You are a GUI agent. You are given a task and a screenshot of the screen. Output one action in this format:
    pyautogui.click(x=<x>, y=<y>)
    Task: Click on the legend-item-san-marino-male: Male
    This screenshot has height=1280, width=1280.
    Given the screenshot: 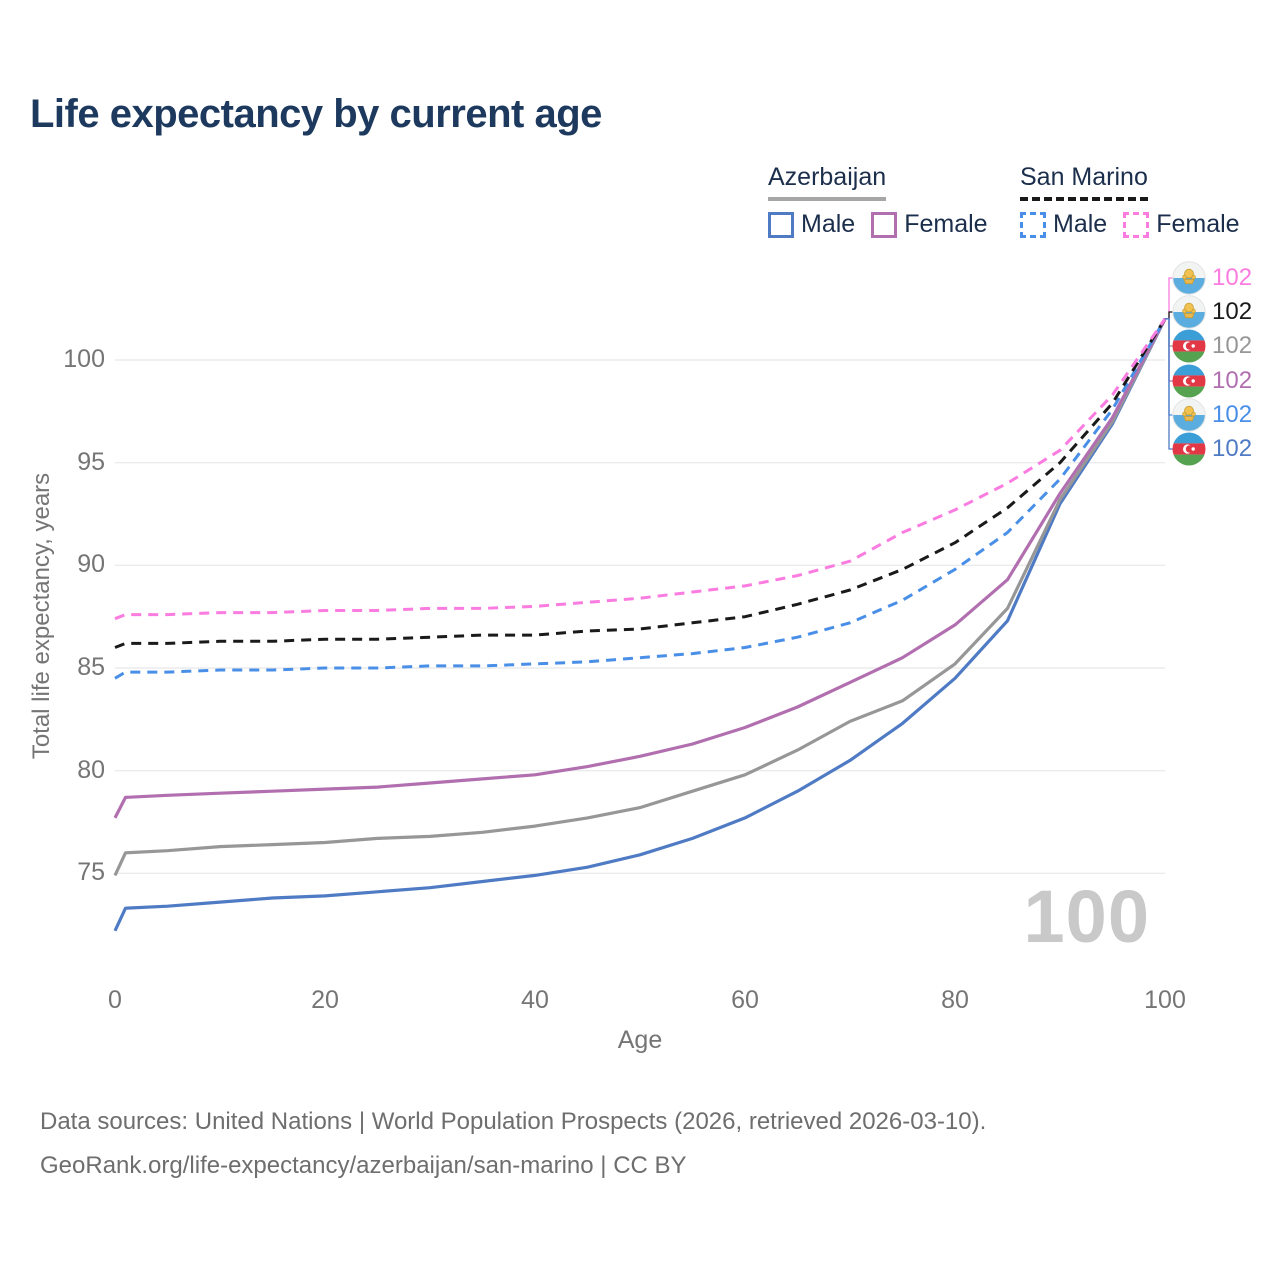 What is the action you would take?
    pyautogui.click(x=1063, y=224)
    